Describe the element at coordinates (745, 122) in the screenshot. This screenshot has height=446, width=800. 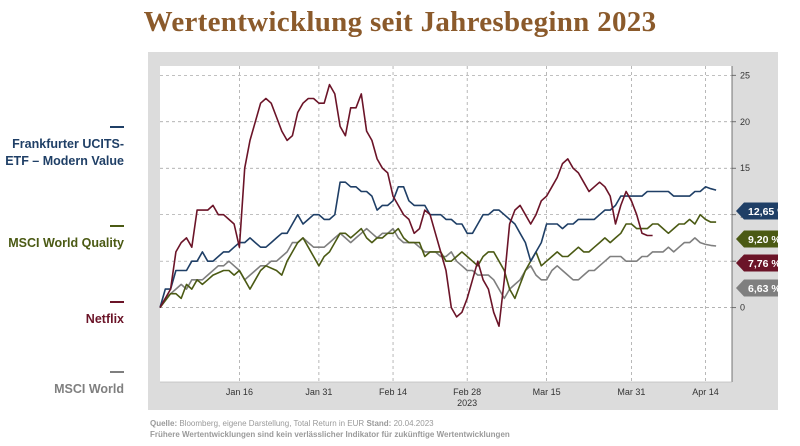
I see `y-tick-label: 20` at that location.